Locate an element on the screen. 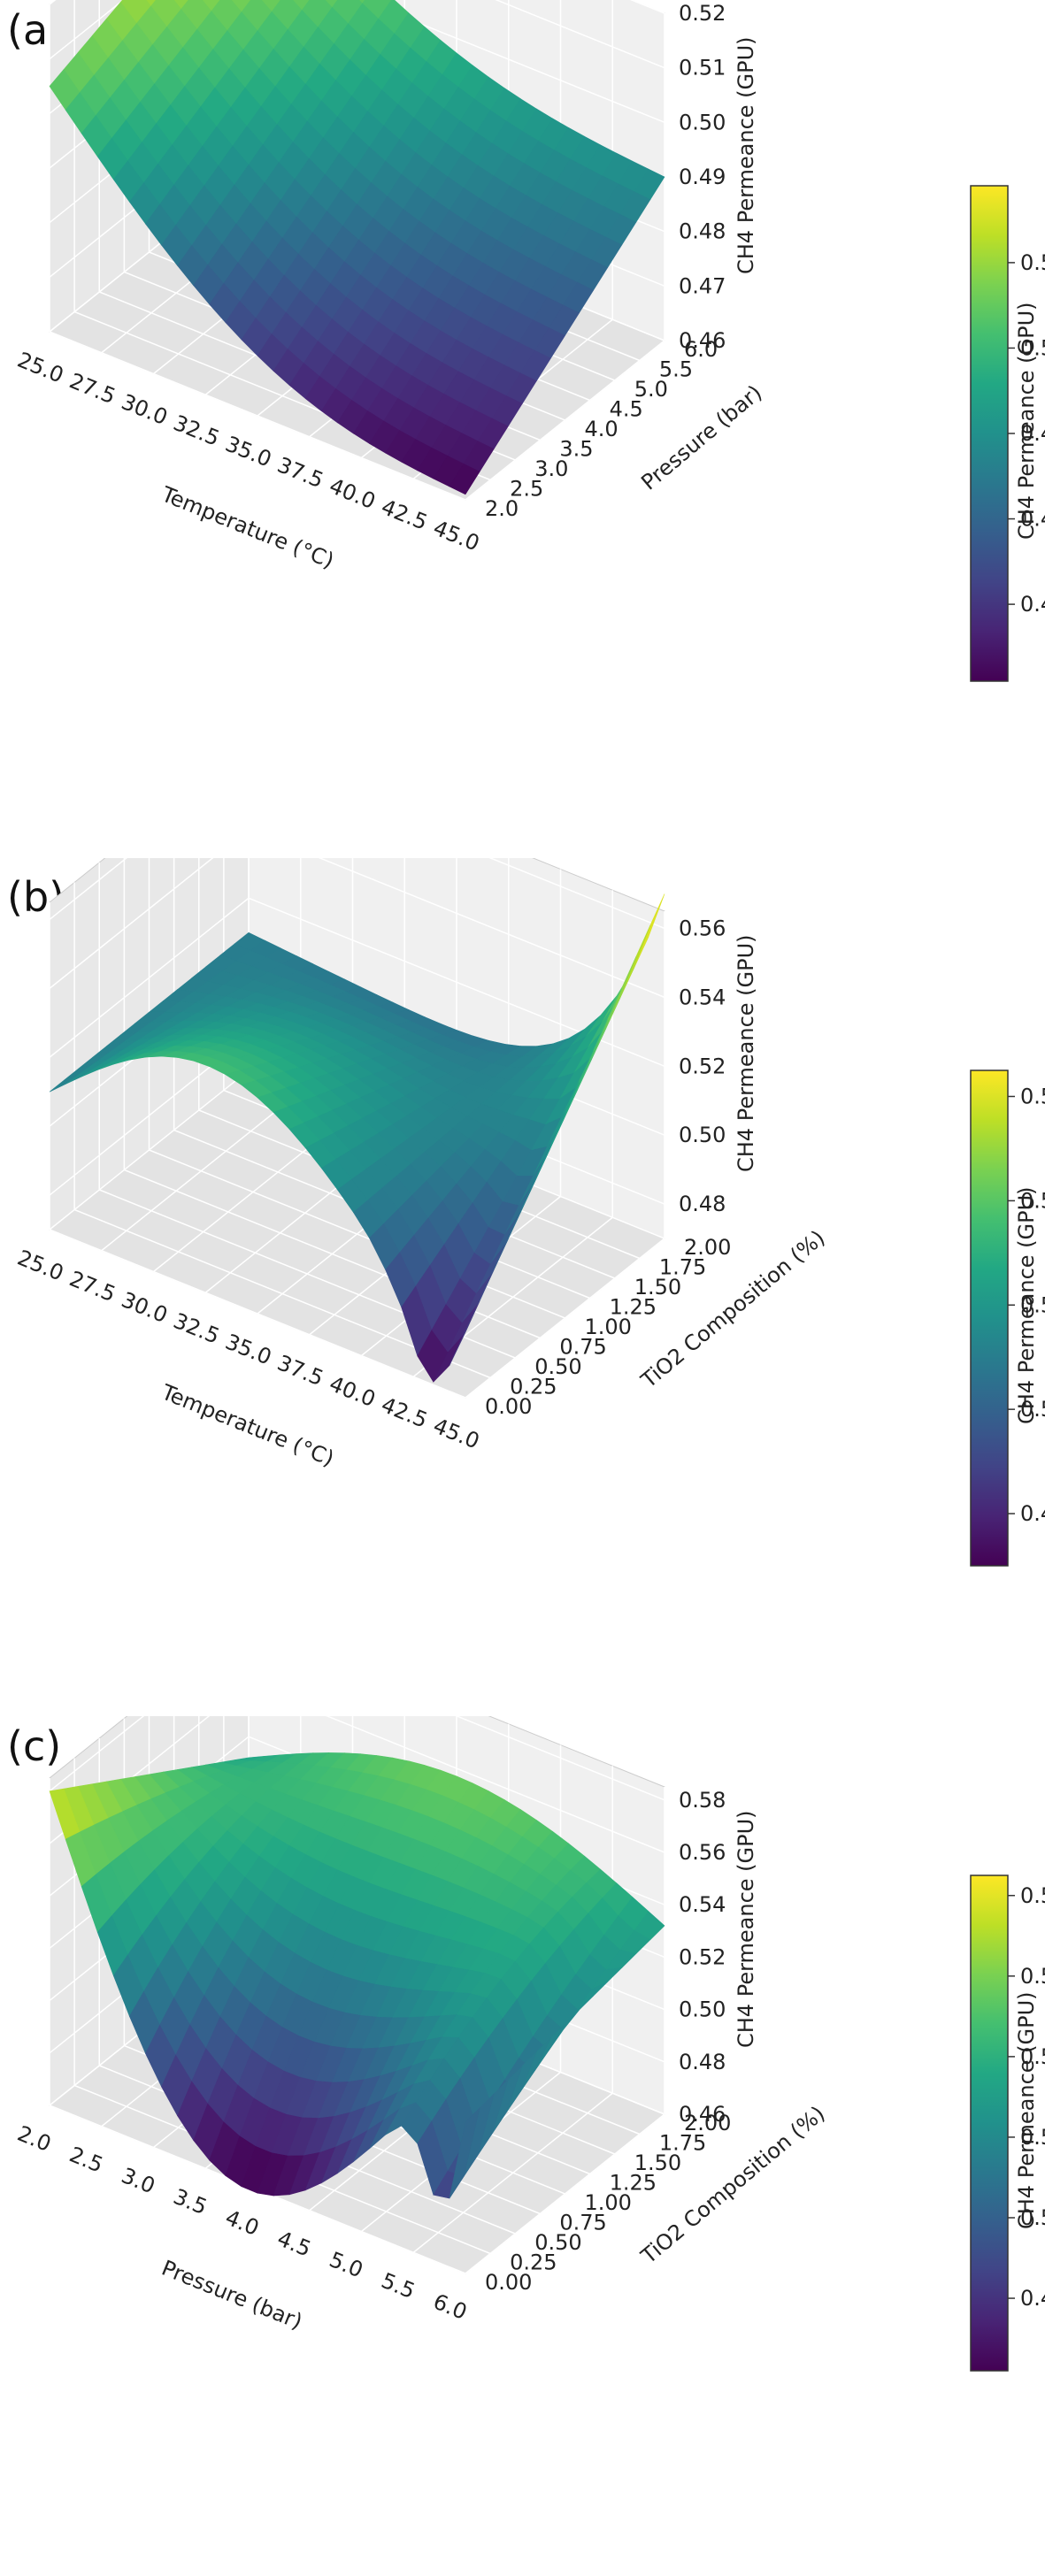 This screenshot has width=1045, height=2576. z-tick-label: 0.51 is located at coordinates (702, 68).